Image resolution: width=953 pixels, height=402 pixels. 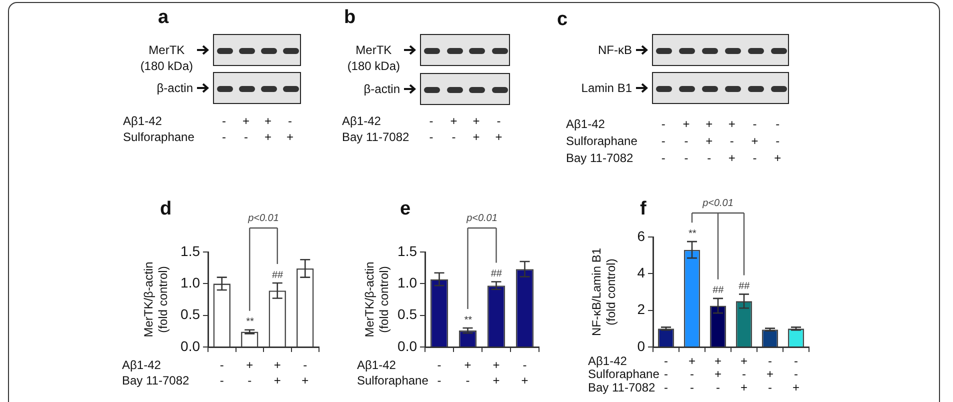 What do you see at coordinates (405, 209) in the screenshot?
I see `chart-title: e` at bounding box center [405, 209].